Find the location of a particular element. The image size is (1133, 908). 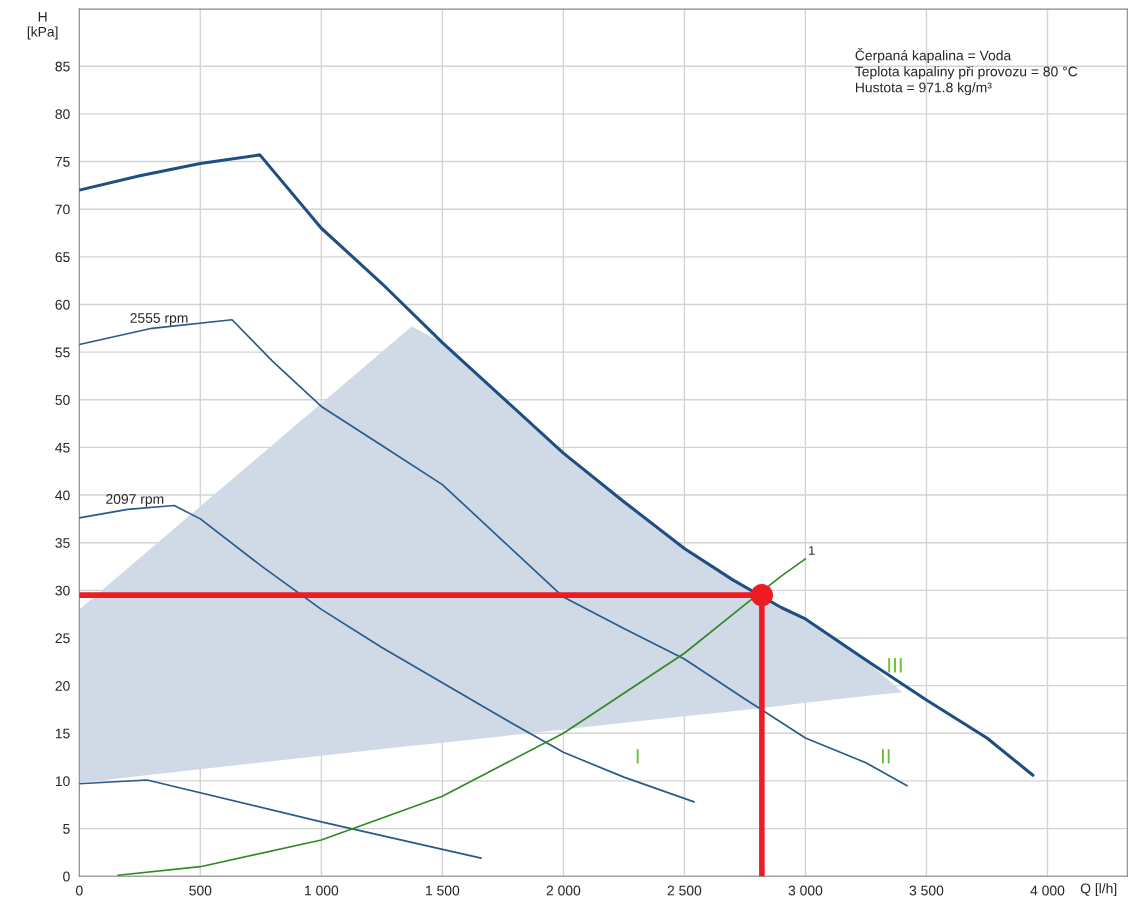

annotation: I is located at coordinates (637, 756).